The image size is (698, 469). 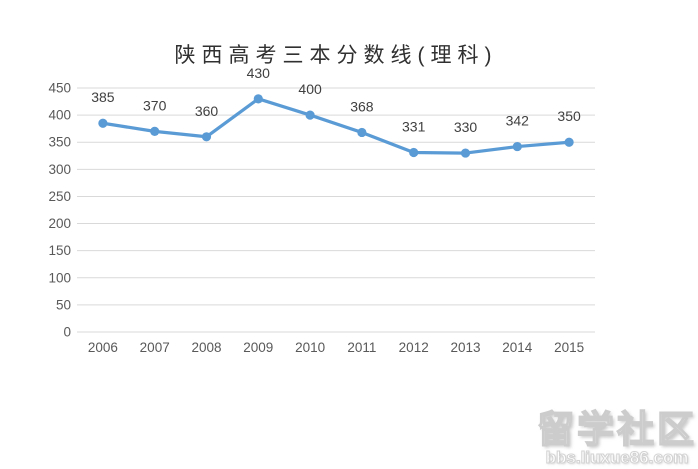 What do you see at coordinates (518, 121) in the screenshot?
I see `data-label: 342` at bounding box center [518, 121].